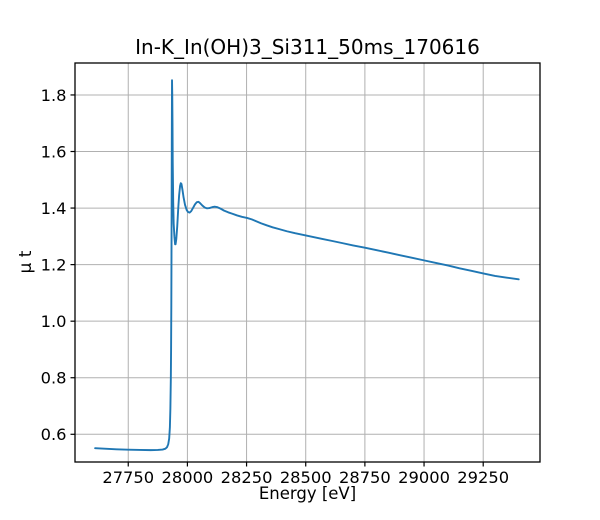 The image size is (600, 520). What do you see at coordinates (365, 477) in the screenshot?
I see `x-tick-label: 28750` at bounding box center [365, 477].